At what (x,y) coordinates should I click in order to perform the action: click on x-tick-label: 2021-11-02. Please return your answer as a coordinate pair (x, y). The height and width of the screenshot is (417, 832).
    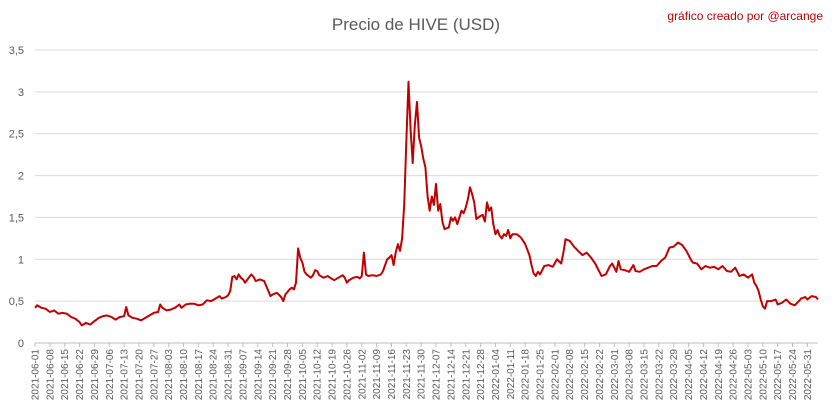
    Looking at the image, I should click on (362, 374).